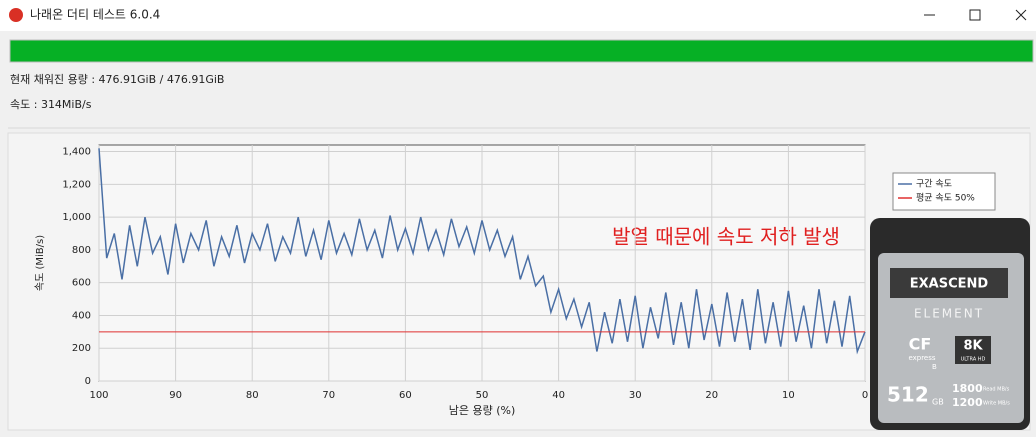 The width and height of the screenshot is (1036, 437). Describe the element at coordinates (81, 250) in the screenshot. I see `y-tick-label: 800` at that location.